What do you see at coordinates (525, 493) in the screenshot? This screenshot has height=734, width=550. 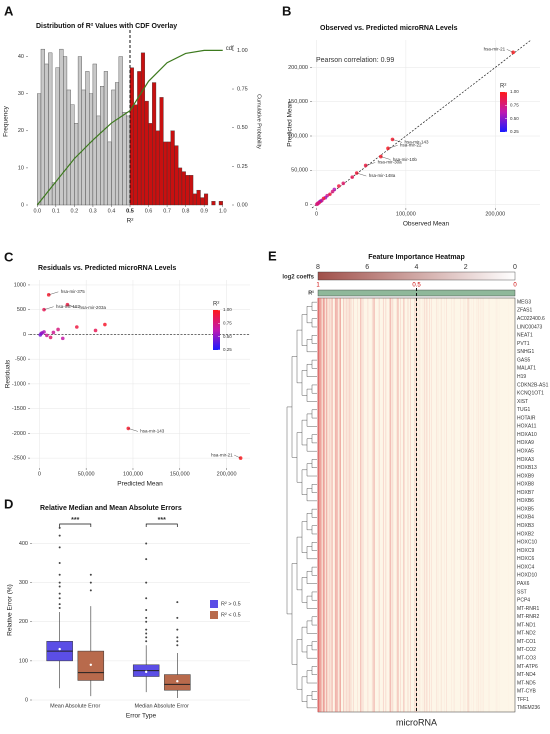 I see `row-label: HOXB7` at bounding box center [525, 493].